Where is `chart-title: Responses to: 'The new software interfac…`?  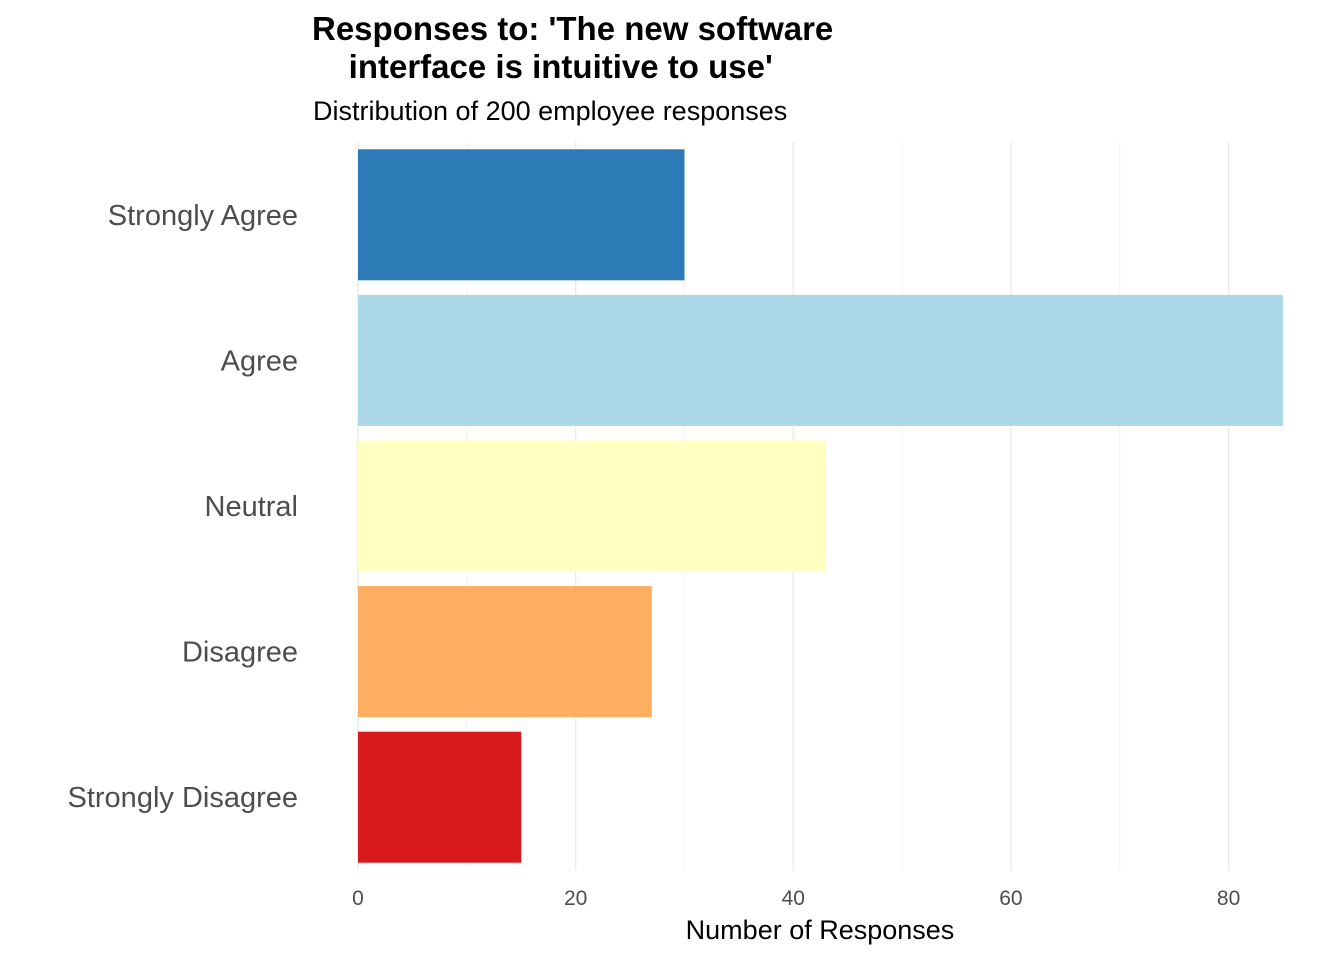
chart-title: Responses to: 'The new software interfac… is located at coordinates (573, 47).